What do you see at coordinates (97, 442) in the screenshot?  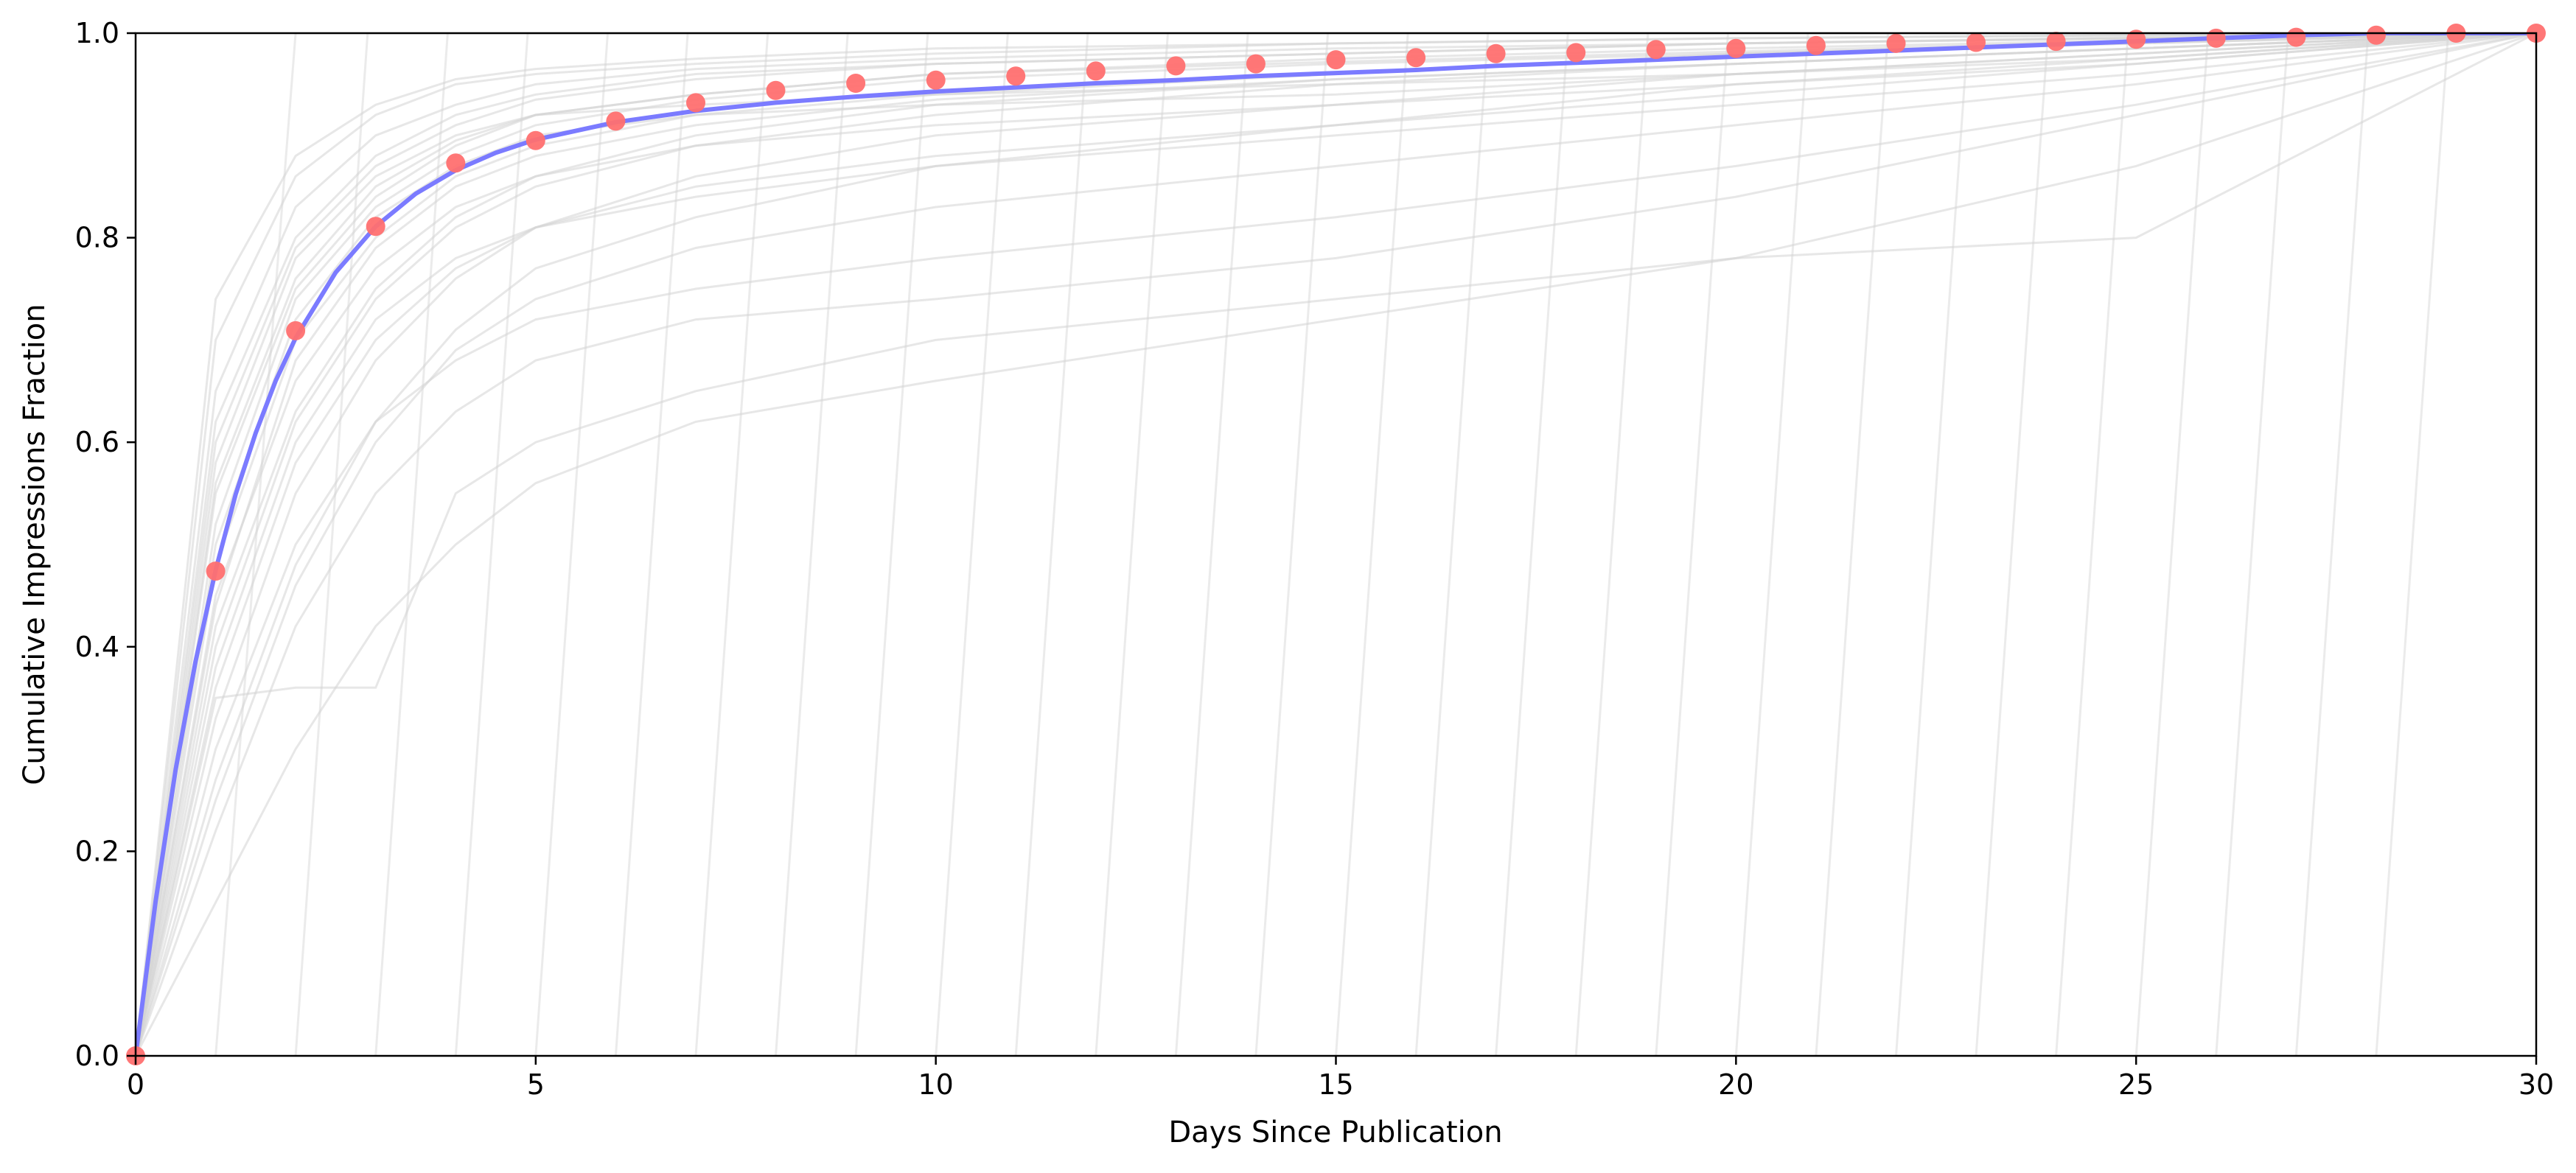 I see `y-tick-label: 0.6` at bounding box center [97, 442].